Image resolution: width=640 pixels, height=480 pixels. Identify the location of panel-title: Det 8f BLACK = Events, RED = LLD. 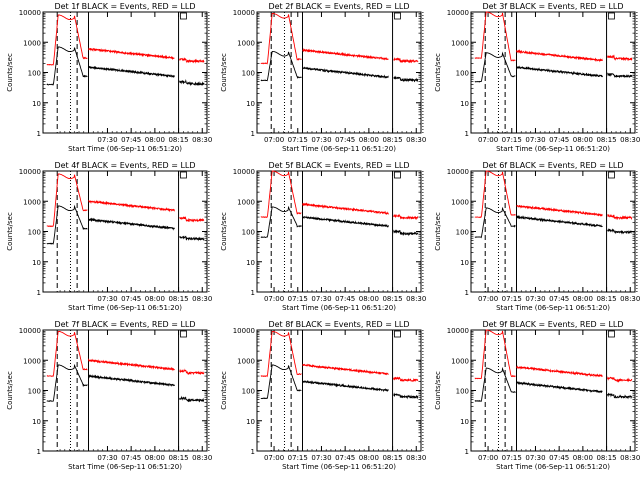
(338, 324).